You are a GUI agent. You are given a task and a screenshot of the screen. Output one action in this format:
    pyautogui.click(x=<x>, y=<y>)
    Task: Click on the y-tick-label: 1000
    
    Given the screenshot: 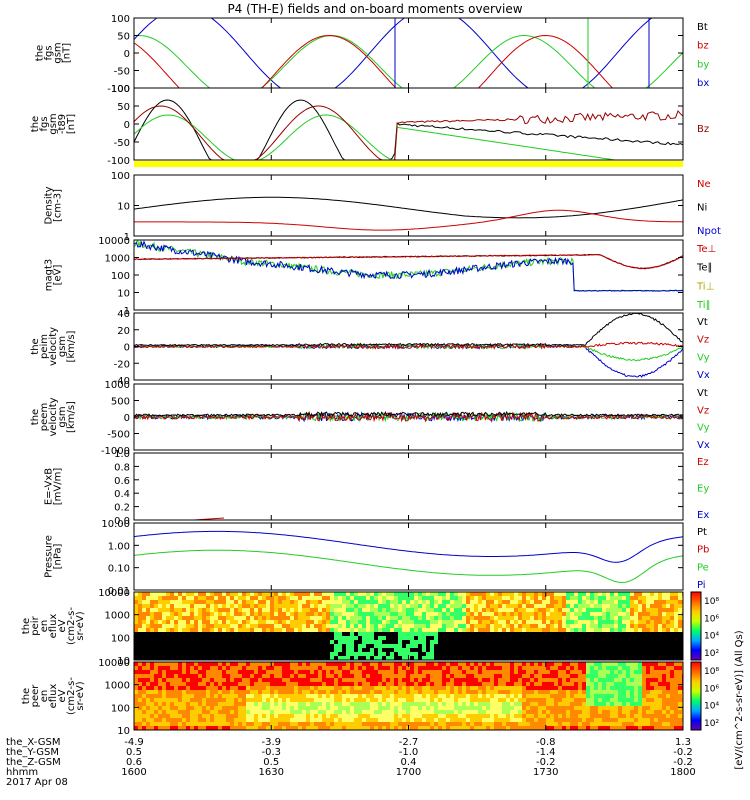 What is the action you would take?
    pyautogui.click(x=117, y=616)
    